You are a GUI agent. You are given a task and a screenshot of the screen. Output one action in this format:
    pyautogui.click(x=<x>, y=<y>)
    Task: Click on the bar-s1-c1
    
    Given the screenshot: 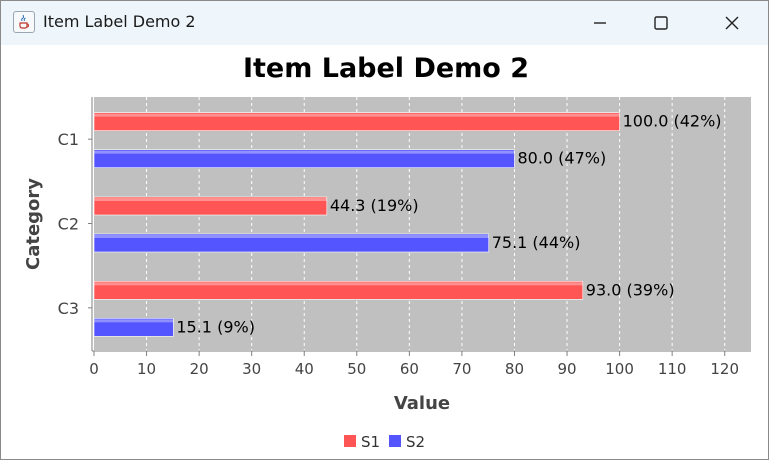 What is the action you would take?
    pyautogui.click(x=356, y=121)
    